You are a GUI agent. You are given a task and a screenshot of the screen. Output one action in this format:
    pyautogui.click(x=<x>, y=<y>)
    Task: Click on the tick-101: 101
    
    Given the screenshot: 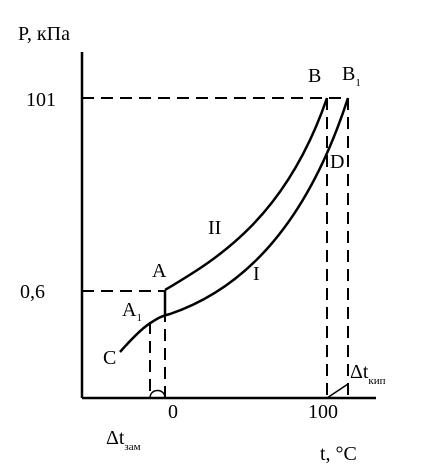 What is the action you would take?
    pyautogui.click(x=41, y=100)
    